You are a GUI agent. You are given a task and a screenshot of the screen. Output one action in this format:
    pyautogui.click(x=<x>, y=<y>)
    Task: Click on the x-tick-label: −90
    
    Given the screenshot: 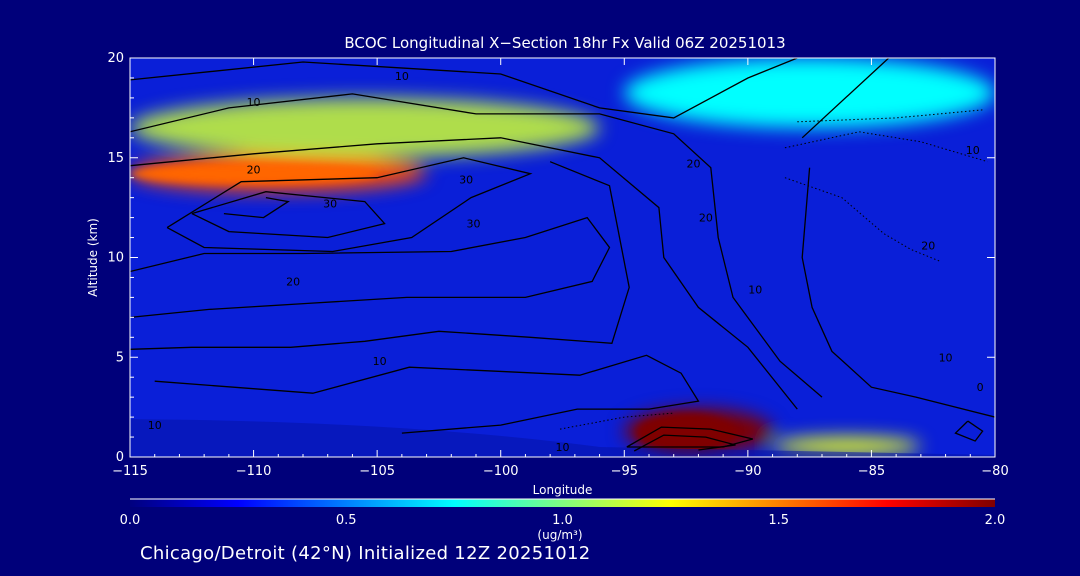 What is the action you would take?
    pyautogui.click(x=747, y=471)
    